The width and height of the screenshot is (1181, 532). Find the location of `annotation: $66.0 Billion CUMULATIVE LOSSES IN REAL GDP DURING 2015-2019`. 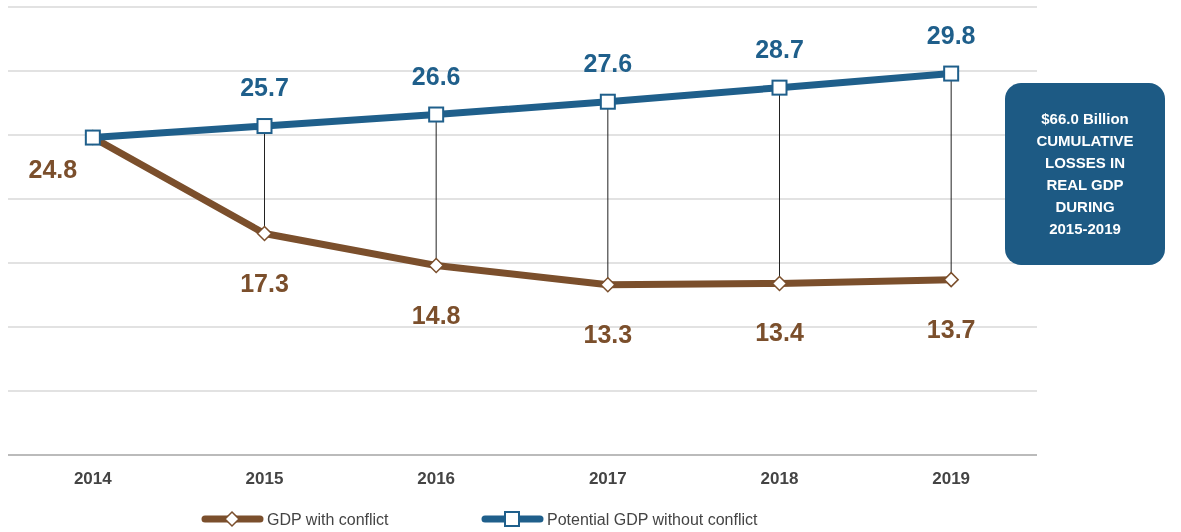

annotation: $66.0 Billion CUMULATIVE LOSSES IN REAL GDP DURING 2015-2019 is located at coordinates (1085, 173).